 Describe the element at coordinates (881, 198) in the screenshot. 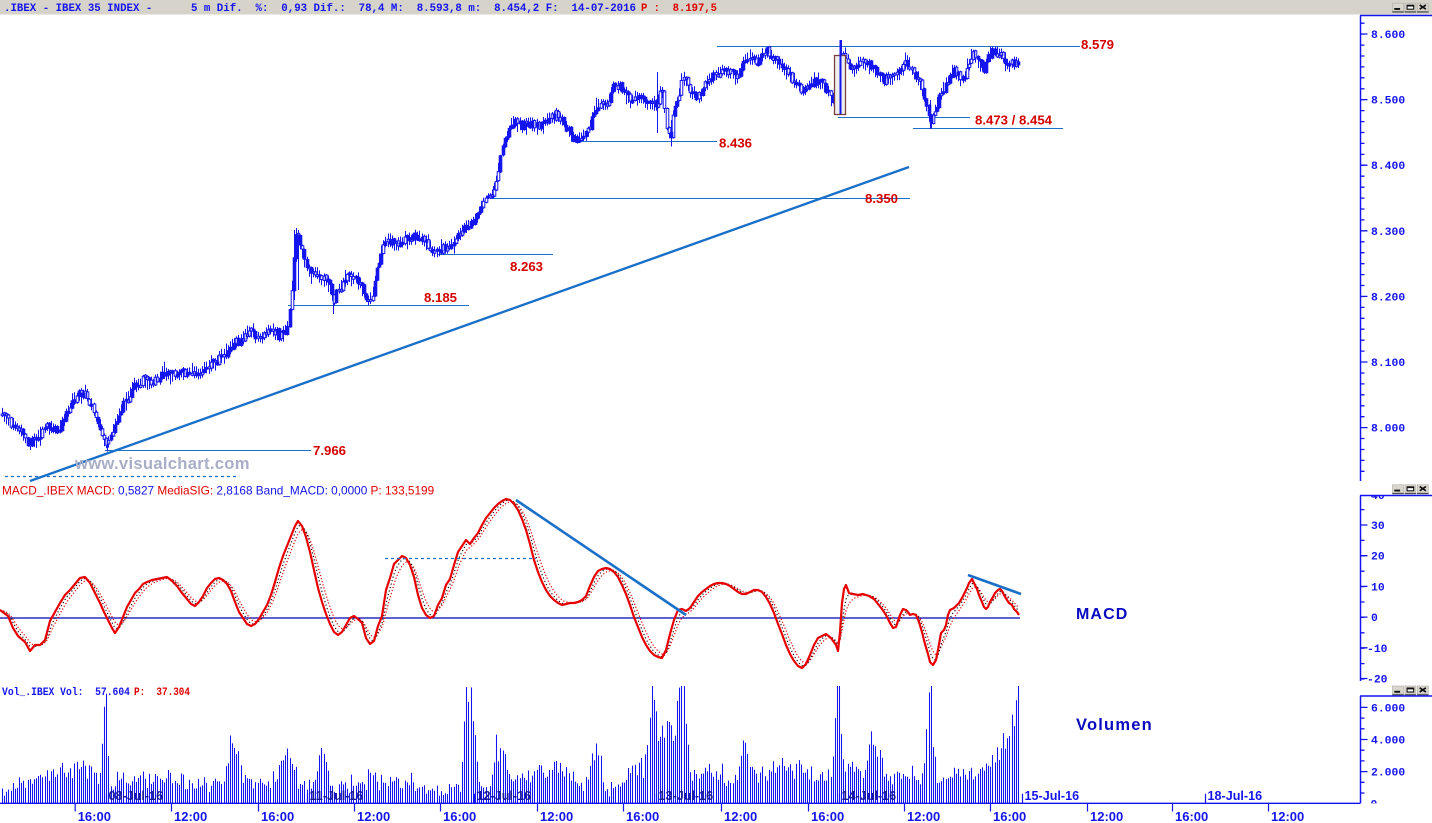

I see `svg-text: 8.350` at that location.